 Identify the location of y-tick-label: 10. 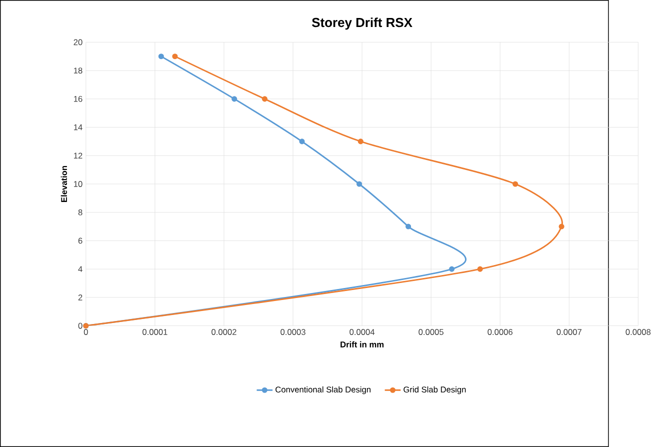
(78, 184).